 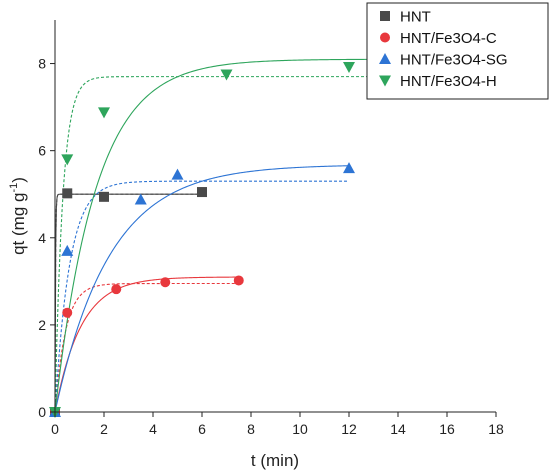 What do you see at coordinates (448, 38) in the screenshot?
I see `legend-label-hnt-fe3o4-c: HNT/Fe3O4-C` at bounding box center [448, 38].